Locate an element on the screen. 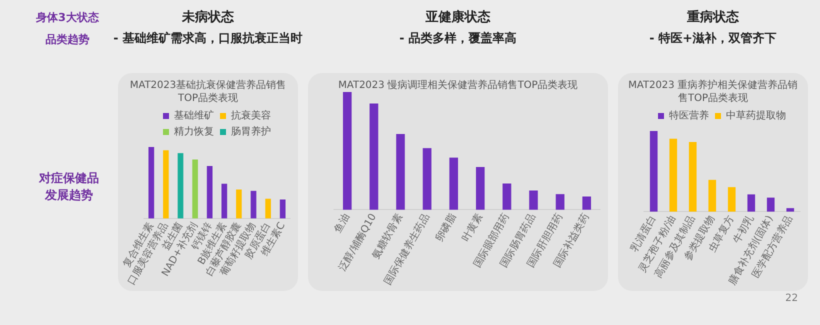 The image size is (820, 325). legend-label: 基础维矿 is located at coordinates (194, 116).